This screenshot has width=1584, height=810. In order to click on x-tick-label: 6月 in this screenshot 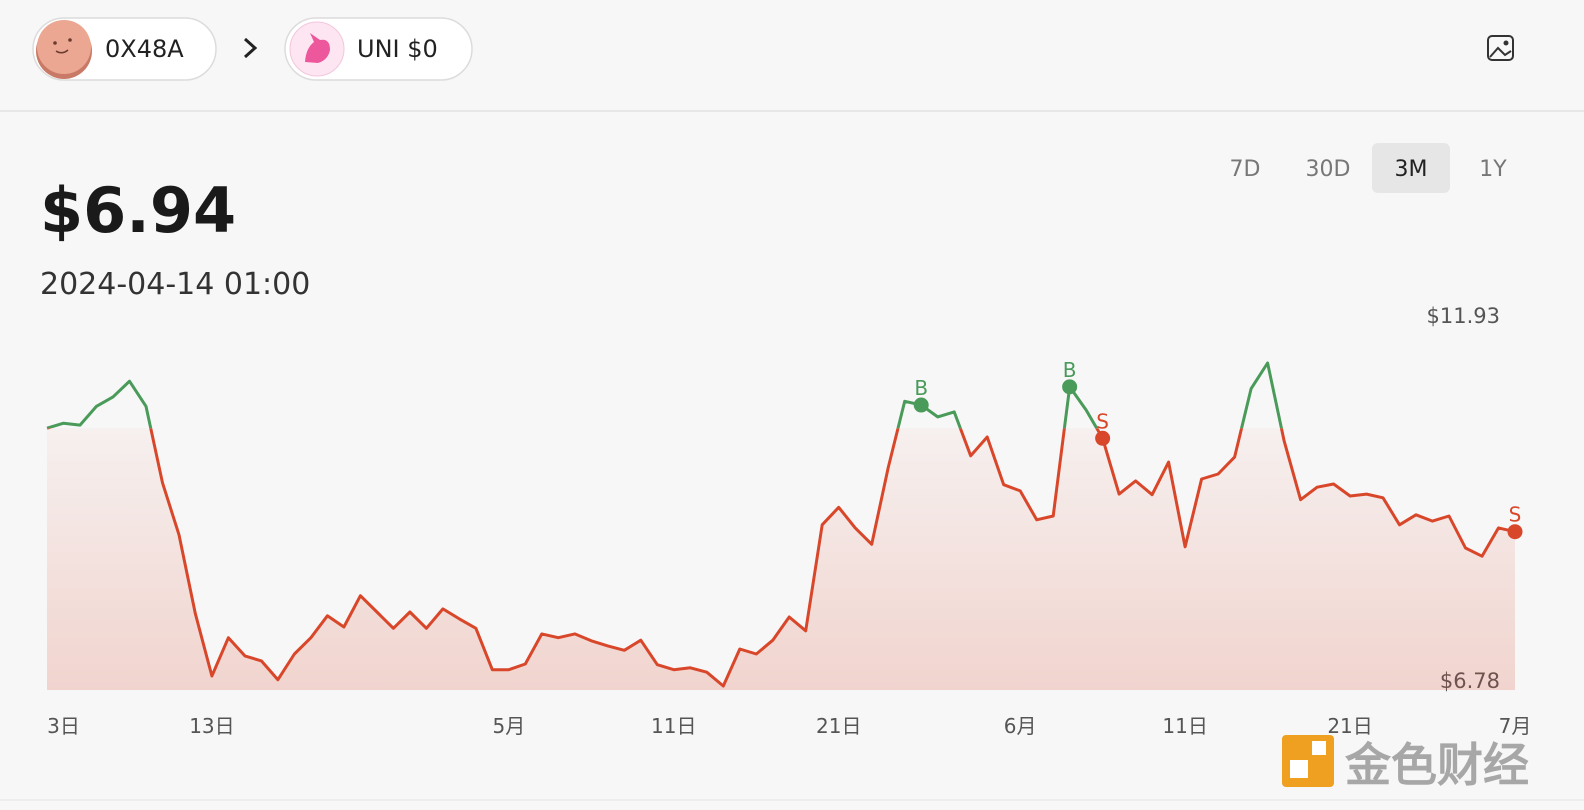, I will do `click(1020, 726)`.